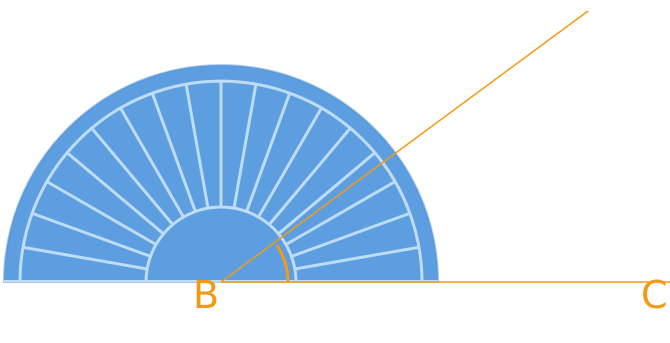 Image resolution: width=670 pixels, height=343 pixels. Describe the element at coordinates (221, 243) in the screenshot. I see `protractor-inner-arc` at that location.